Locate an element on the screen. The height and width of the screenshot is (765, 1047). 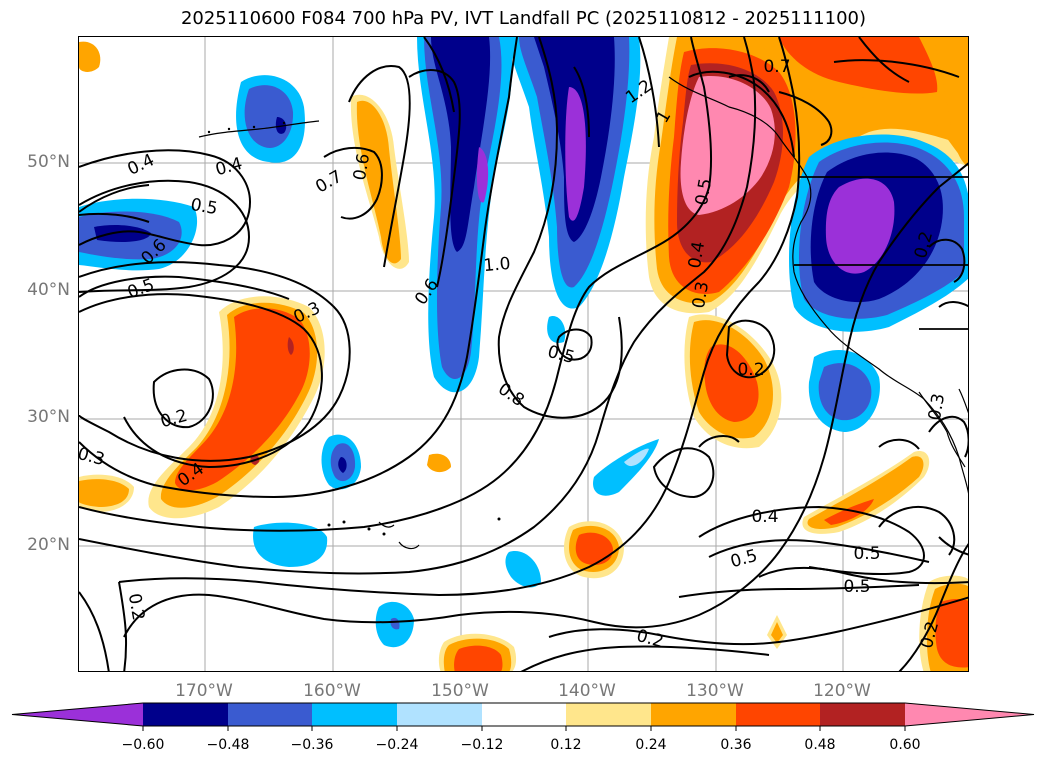
borders is located at coordinates (881, 253).